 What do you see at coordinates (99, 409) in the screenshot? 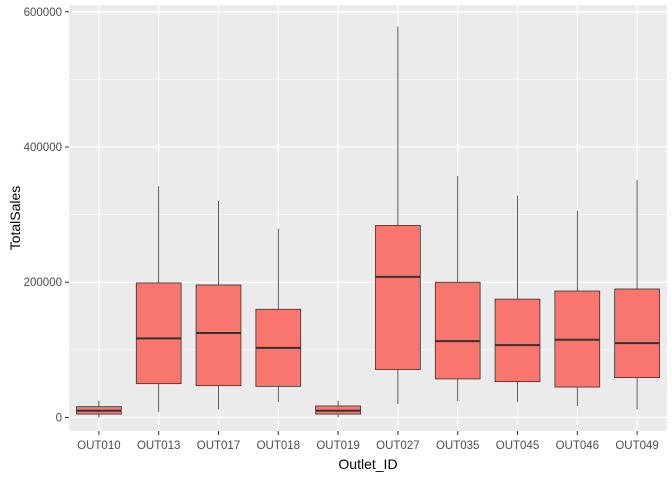
I see `box-out010` at bounding box center [99, 409].